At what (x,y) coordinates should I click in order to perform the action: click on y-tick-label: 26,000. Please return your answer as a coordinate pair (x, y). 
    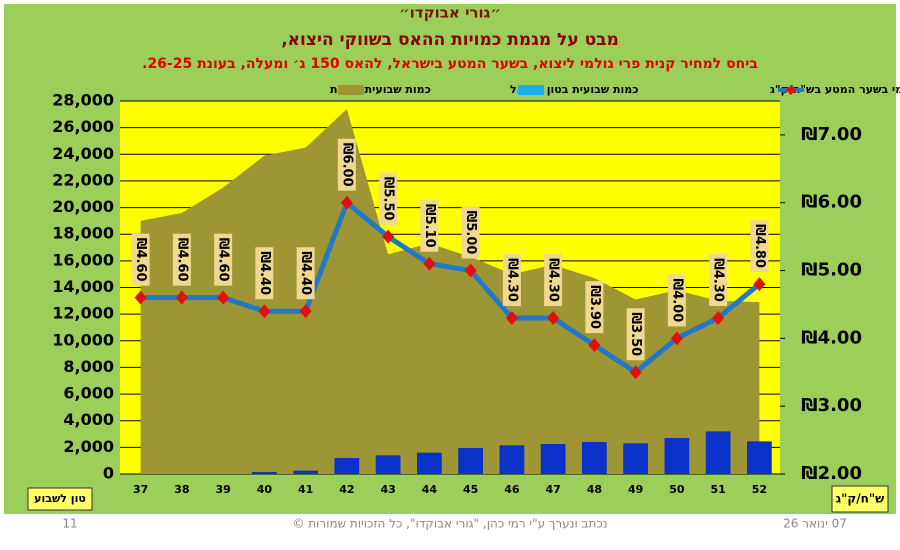
    Looking at the image, I should click on (83, 126).